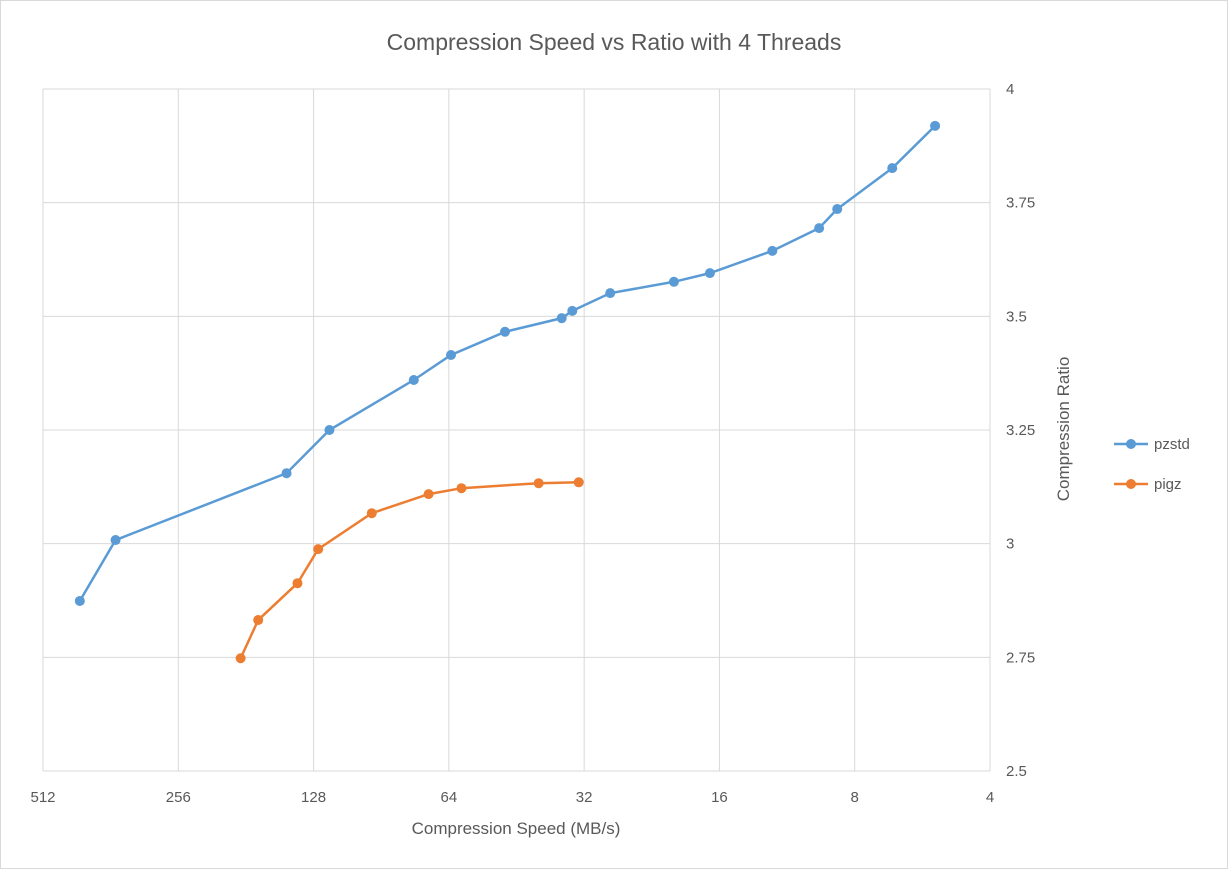 This screenshot has width=1228, height=875. Describe the element at coordinates (449, 797) in the screenshot. I see `x-tick-label: 64` at that location.